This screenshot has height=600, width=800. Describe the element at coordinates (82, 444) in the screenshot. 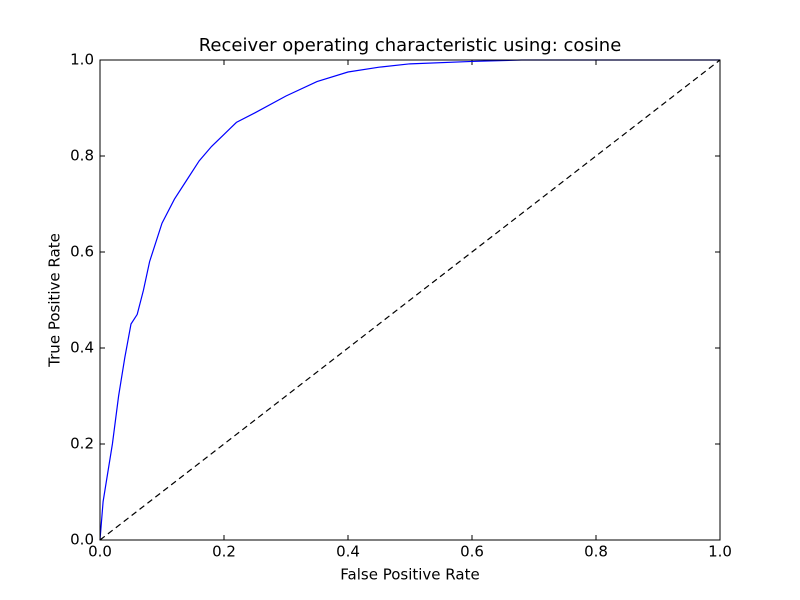

I see `y-tick-label: 0.2` at that location.